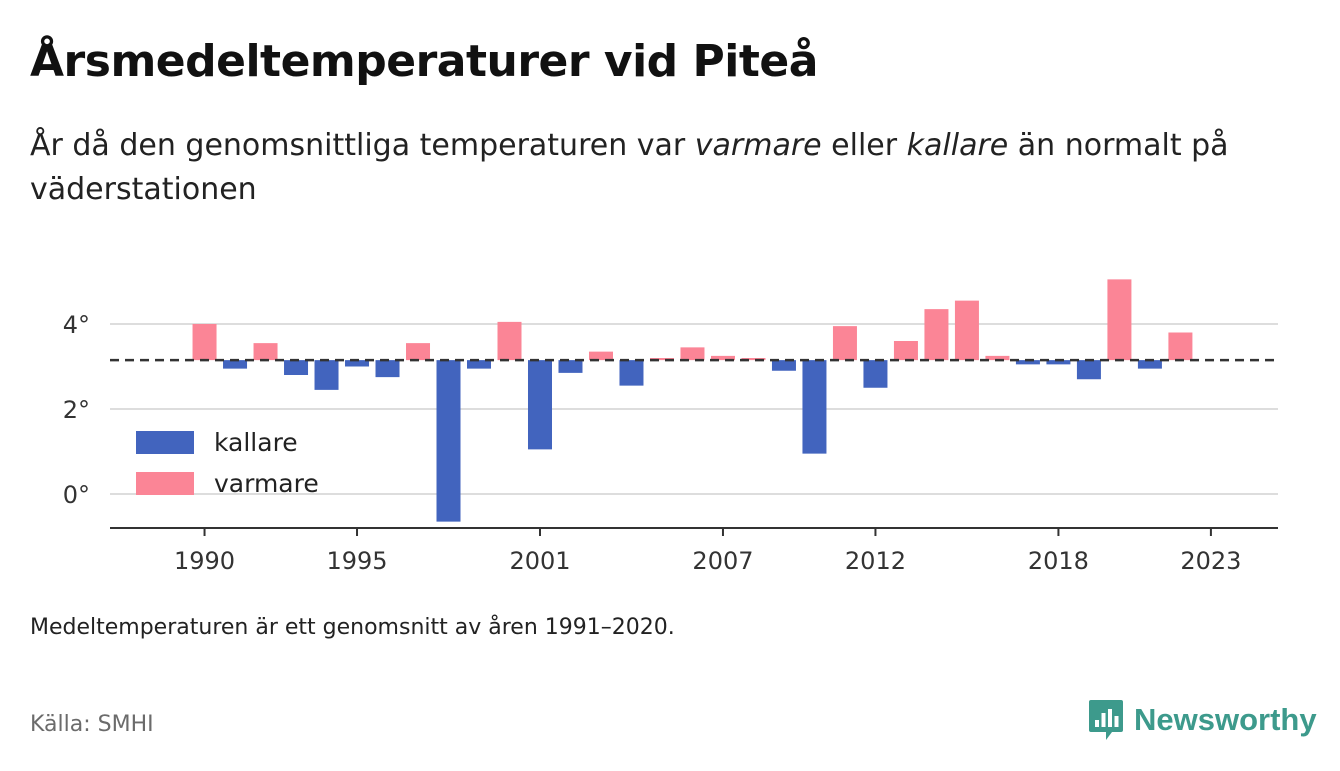 This screenshot has width=1340, height=771. Describe the element at coordinates (204, 561) in the screenshot. I see `x-tick-label: 1990` at that location.